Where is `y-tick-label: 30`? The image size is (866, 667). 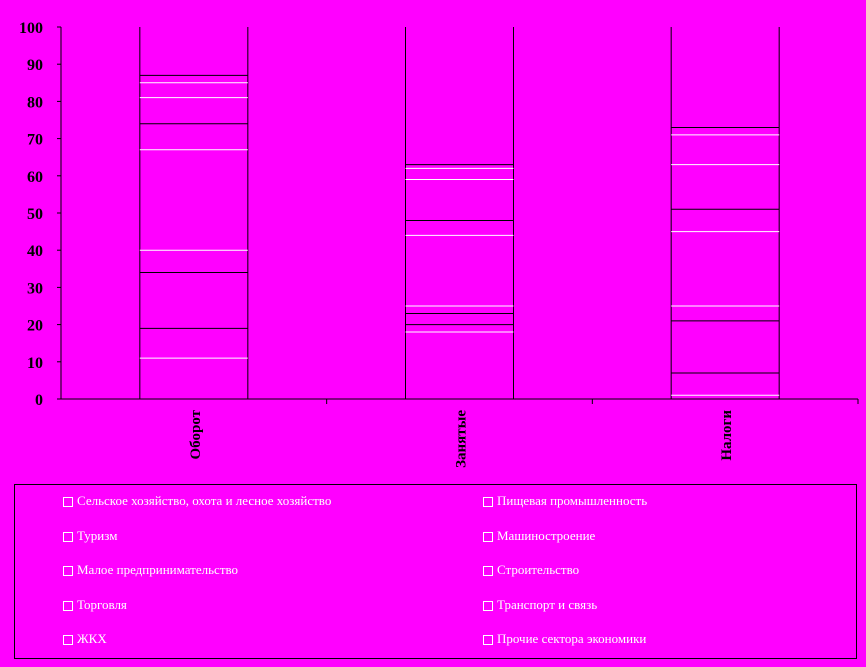 y-tick-label: 30 is located at coordinates (35, 288).